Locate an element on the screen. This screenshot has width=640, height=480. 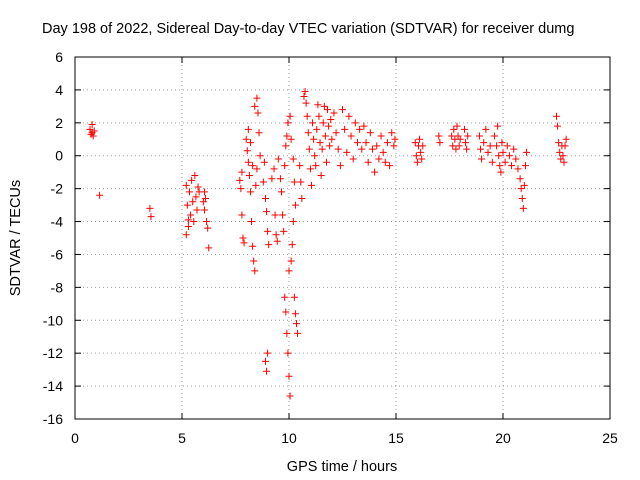
y-tick-label: -16 is located at coordinates (53, 419).